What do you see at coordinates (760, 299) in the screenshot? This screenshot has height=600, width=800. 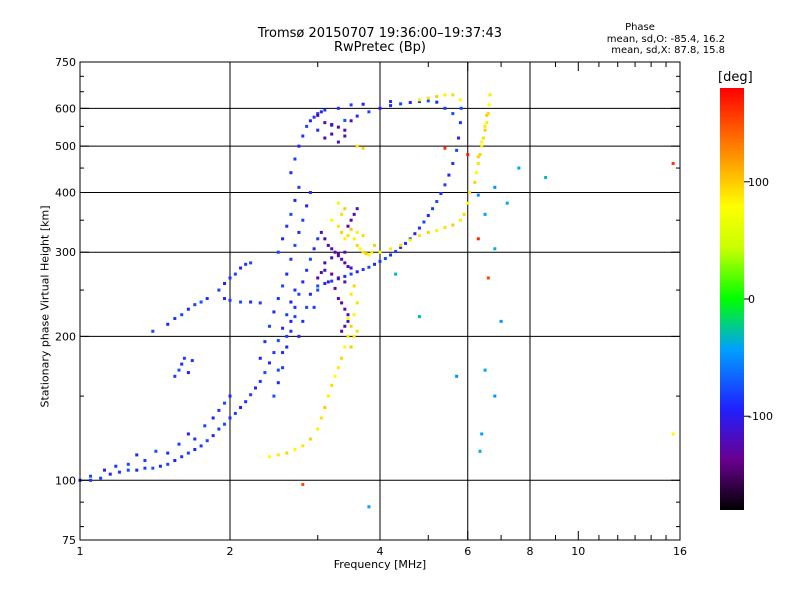 I see `colorbar-tick-labels: 100 0 -100` at bounding box center [760, 299].